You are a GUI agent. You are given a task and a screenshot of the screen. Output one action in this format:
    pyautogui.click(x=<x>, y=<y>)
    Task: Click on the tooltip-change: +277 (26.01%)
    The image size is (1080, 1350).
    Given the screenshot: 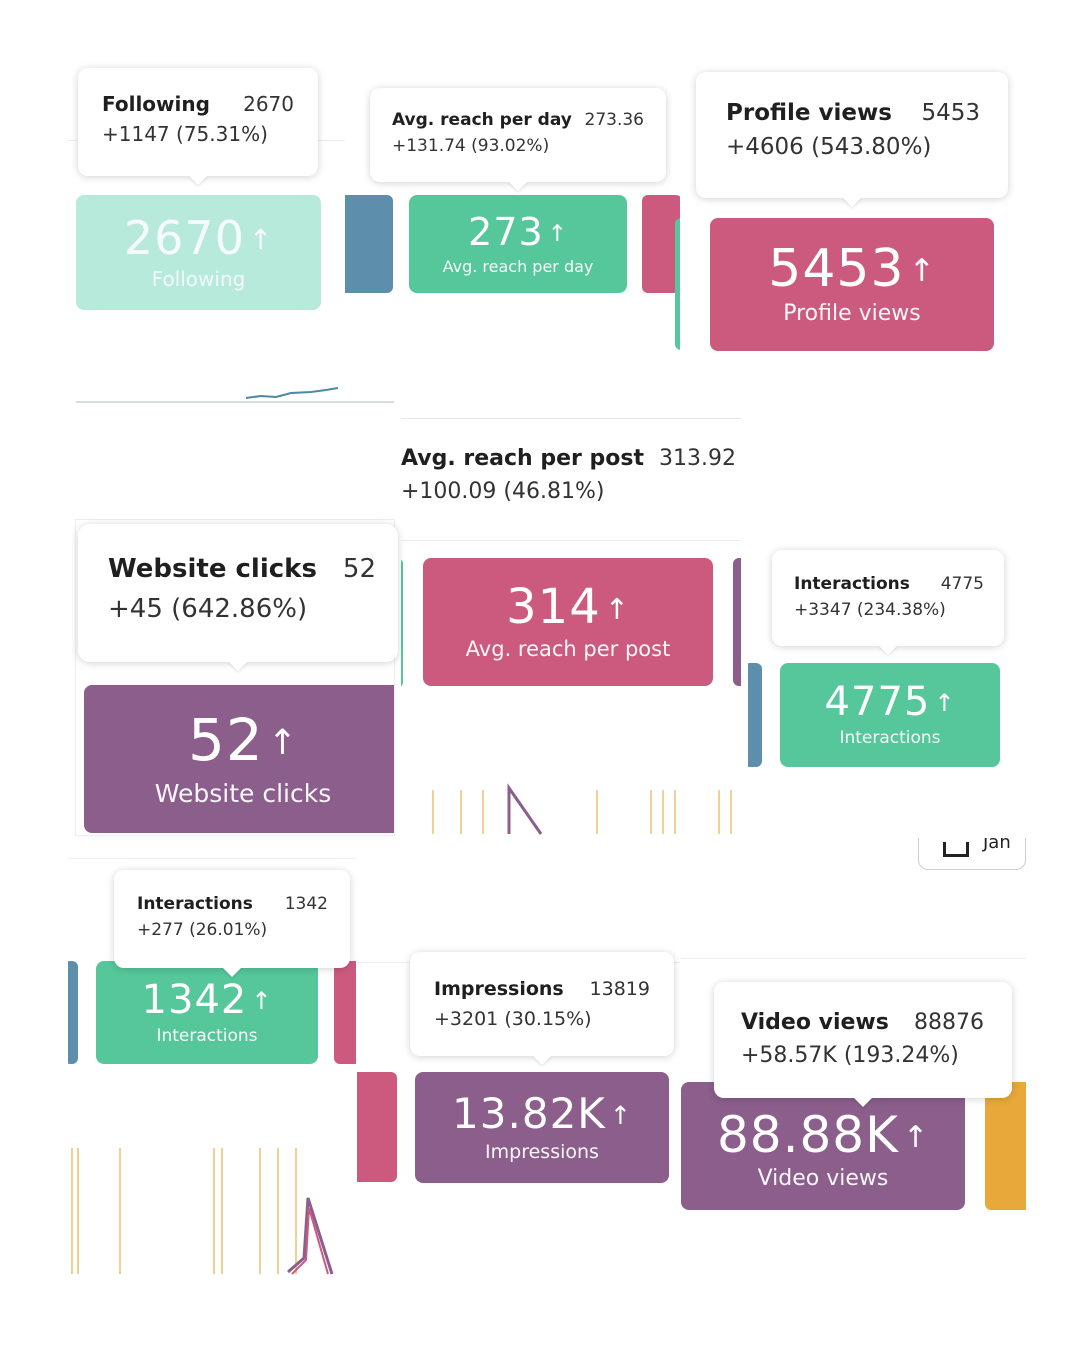 What is the action you would take?
    pyautogui.click(x=202, y=930)
    